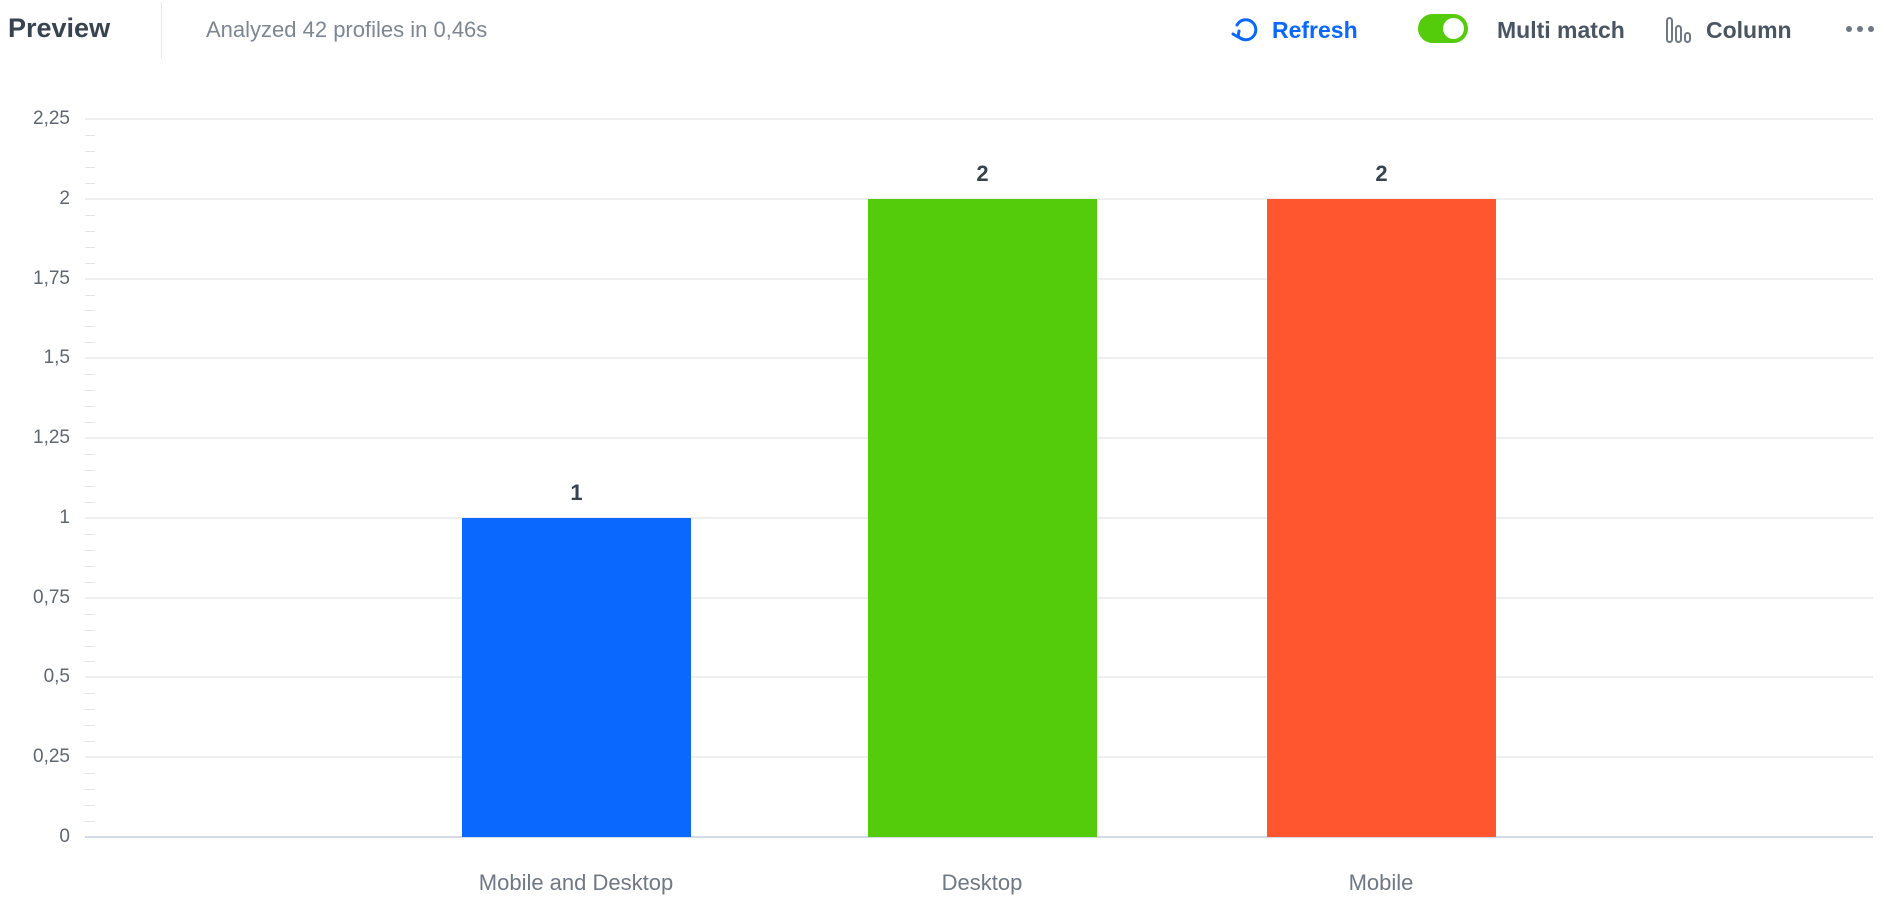 The image size is (1886, 906). I want to click on multi-match-label: Multi match, so click(1561, 30).